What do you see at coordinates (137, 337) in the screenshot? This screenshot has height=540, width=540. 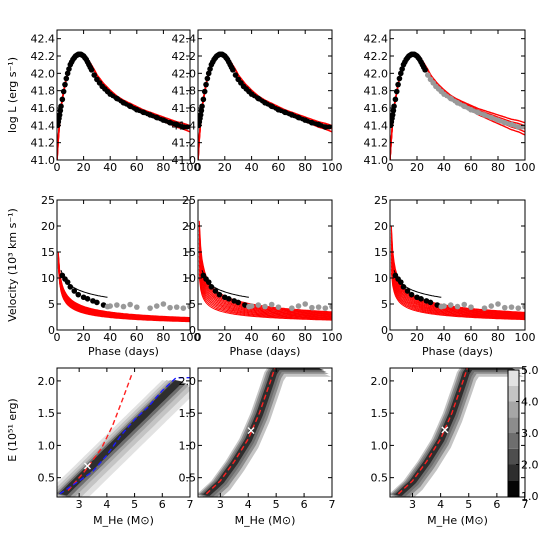 I see `vel-xtick-label: 60` at bounding box center [137, 337].